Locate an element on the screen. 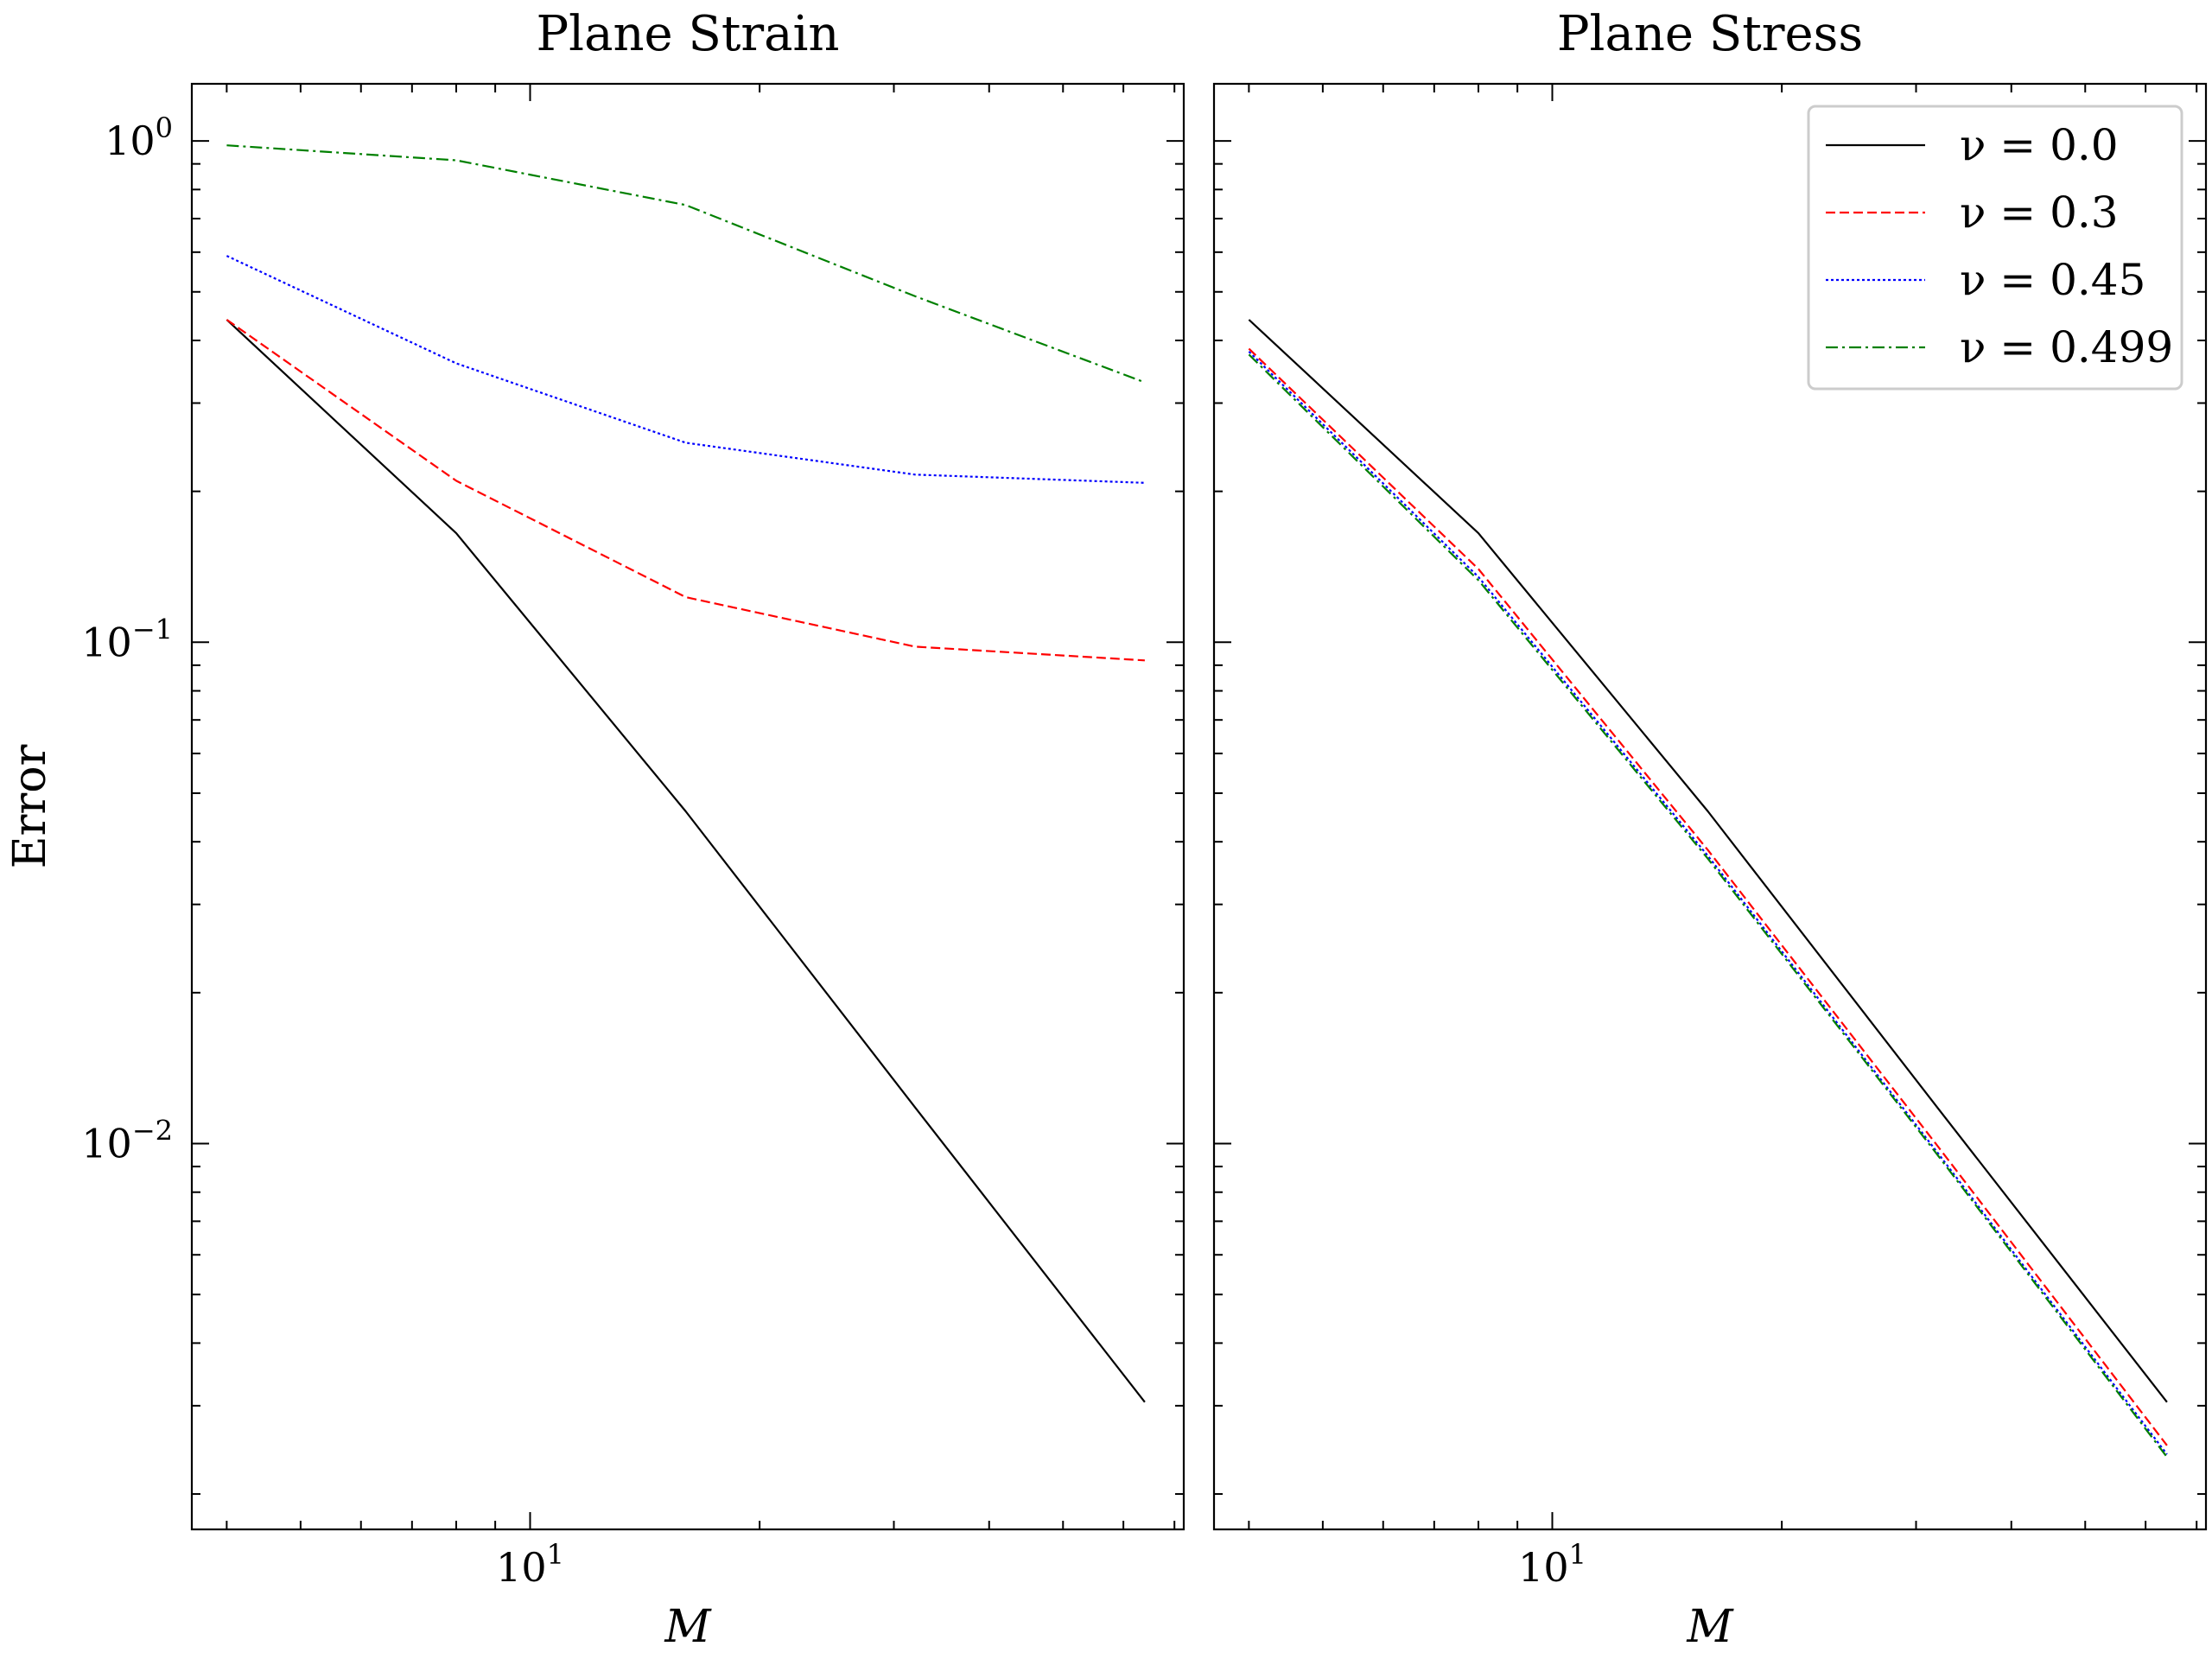 This screenshot has width=2212, height=1659. legend-box is located at coordinates (1995, 248).